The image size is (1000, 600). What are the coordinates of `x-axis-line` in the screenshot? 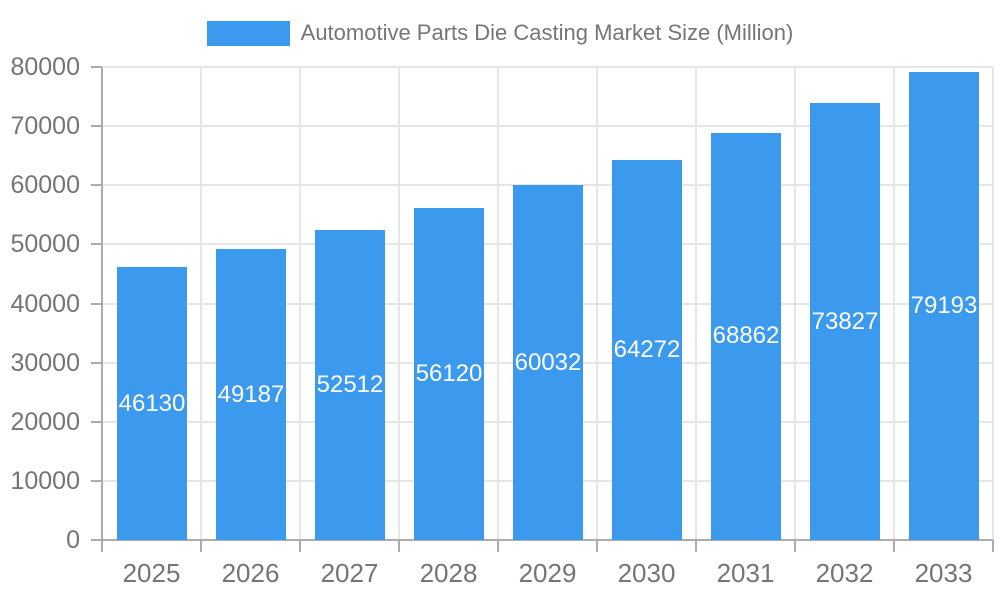 It's located at (547, 540).